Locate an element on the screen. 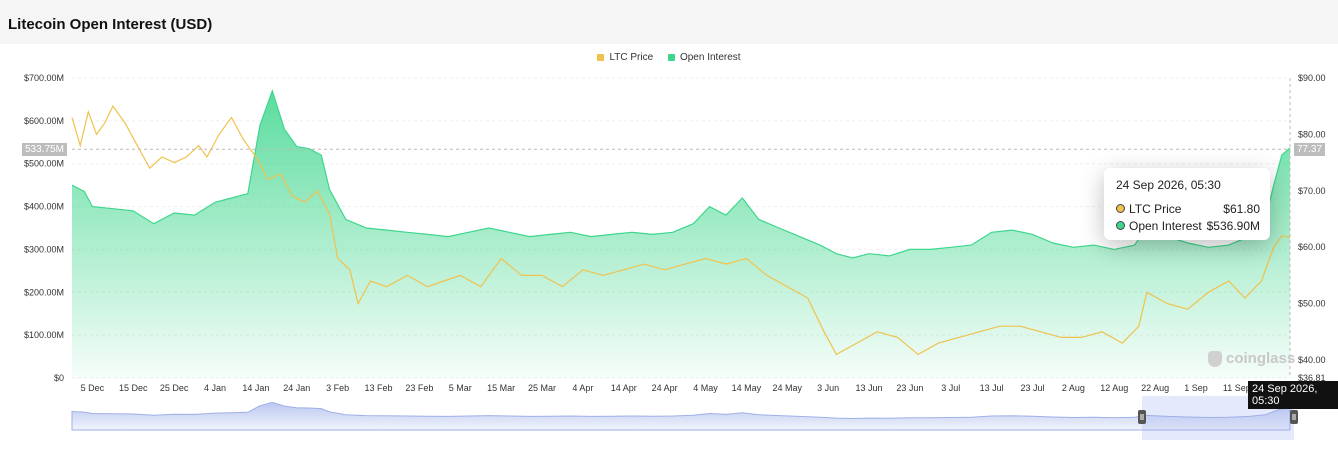 The width and height of the screenshot is (1338, 454). legend-item-price: LTC Price is located at coordinates (625, 57).